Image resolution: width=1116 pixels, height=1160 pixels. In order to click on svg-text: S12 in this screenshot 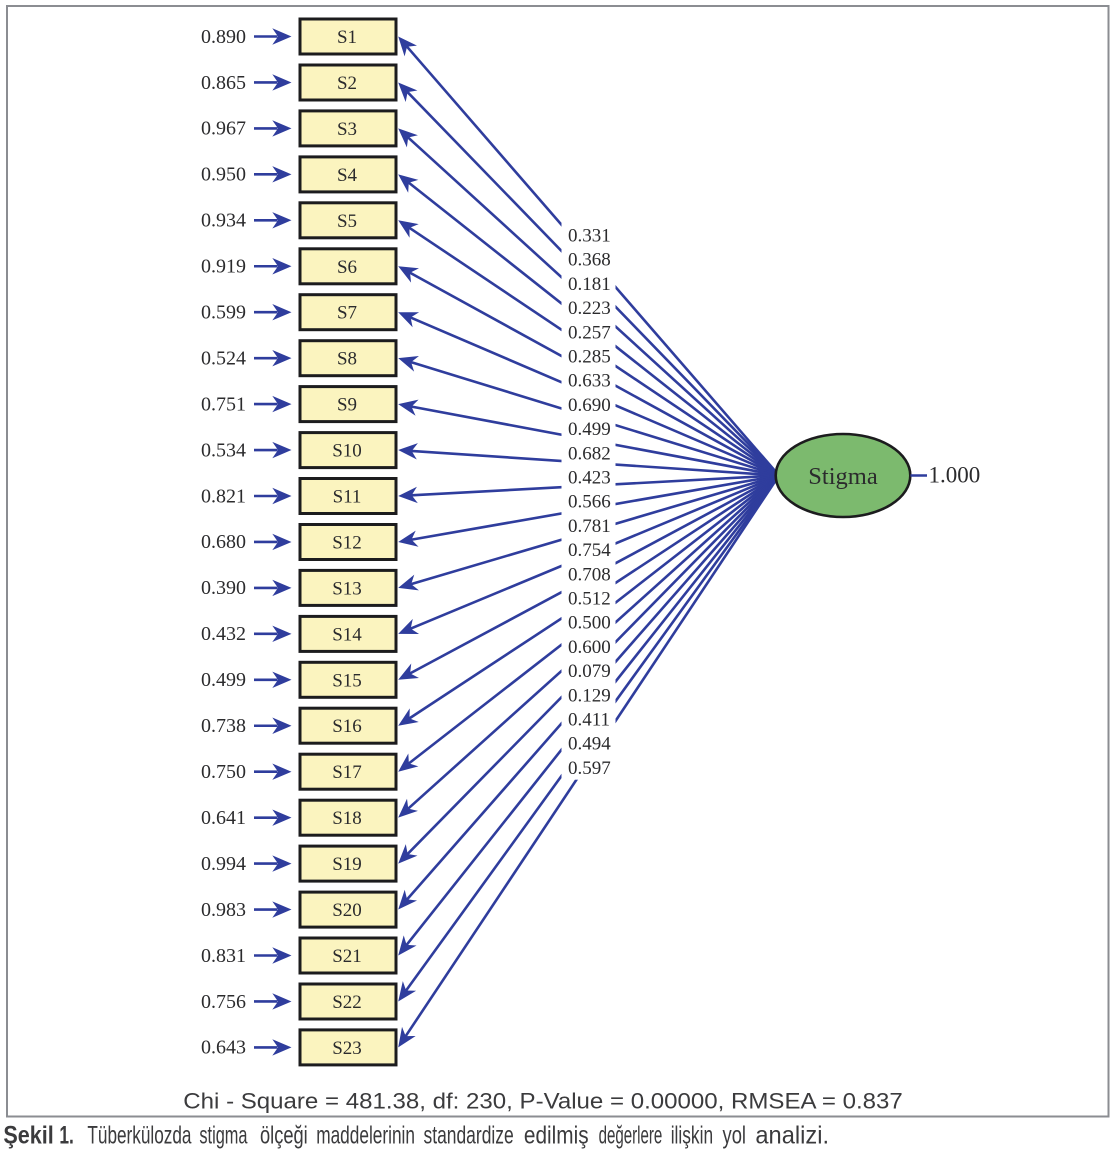, I will do `click(347, 543)`.